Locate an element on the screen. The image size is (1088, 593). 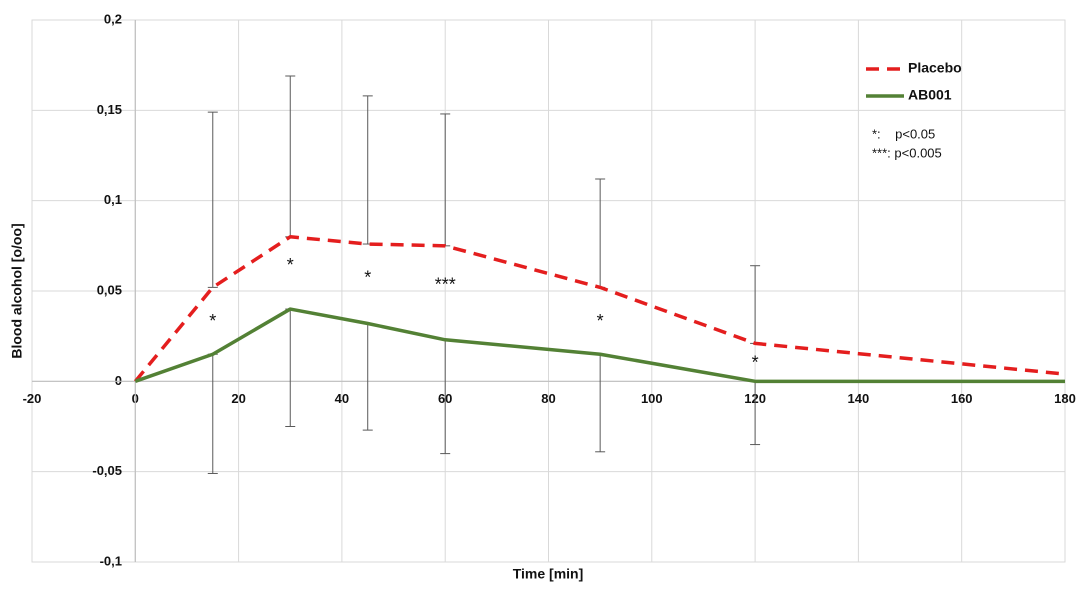
y-tick-label: -0,1 is located at coordinates (111, 560).